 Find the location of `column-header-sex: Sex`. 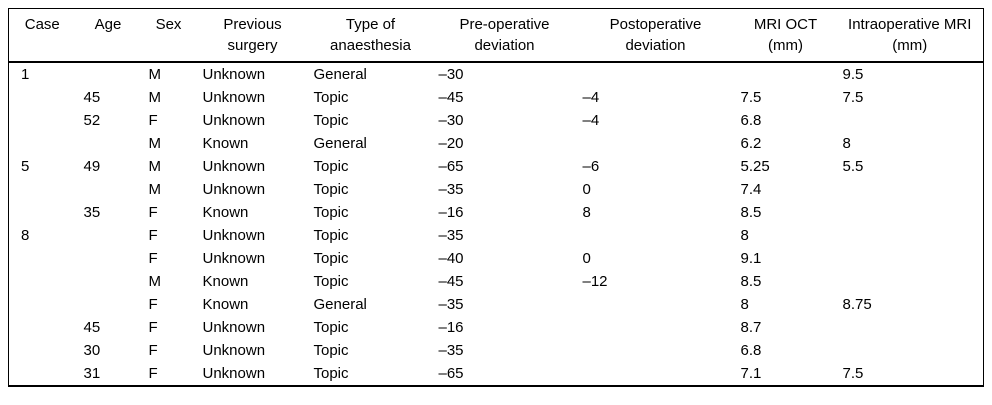

column-header-sex: Sex is located at coordinates (169, 36).